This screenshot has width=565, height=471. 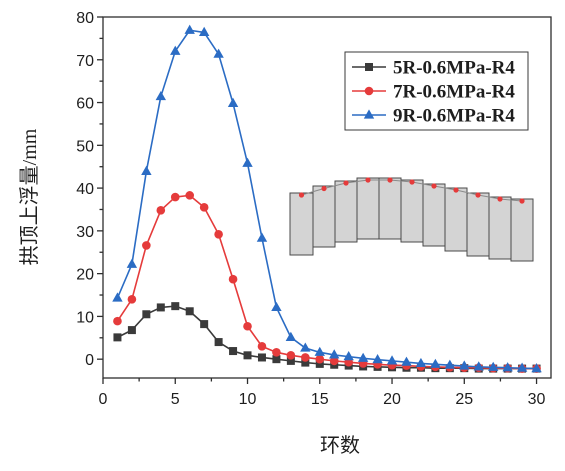 I want to click on x-tick-label: 0, so click(x=103, y=399).